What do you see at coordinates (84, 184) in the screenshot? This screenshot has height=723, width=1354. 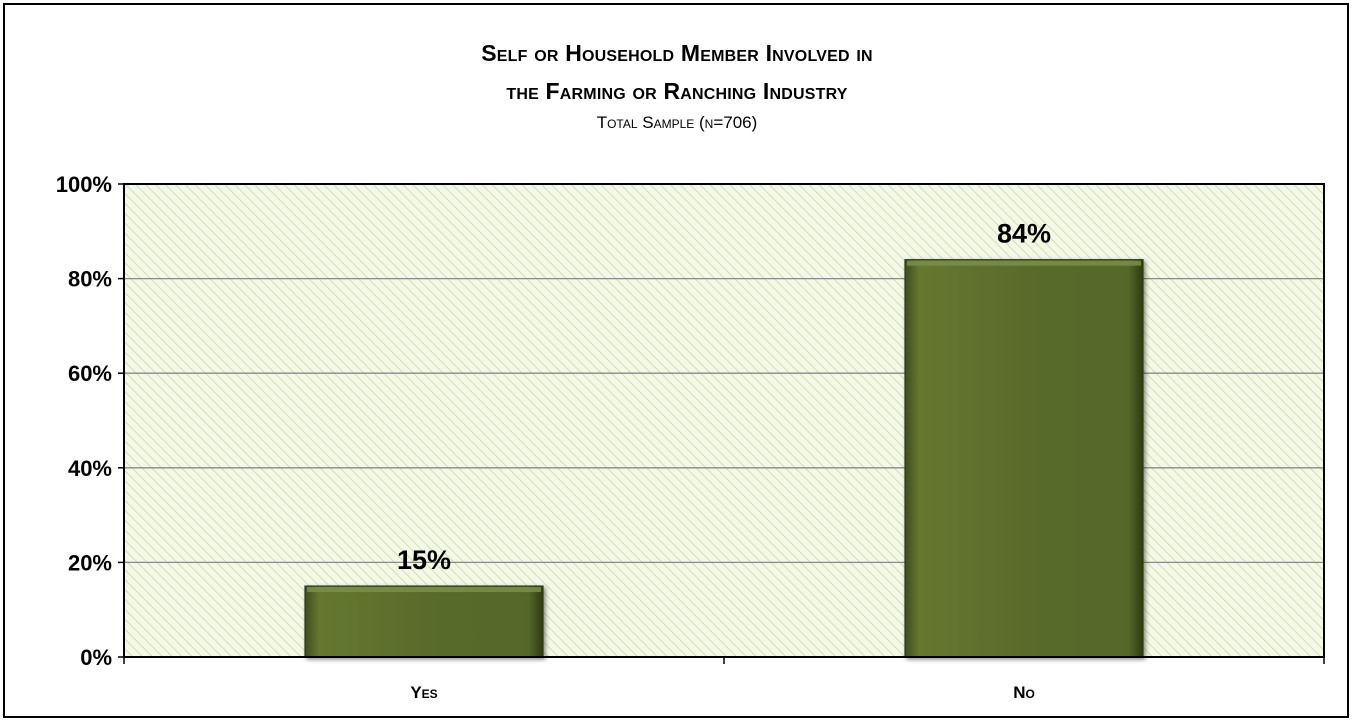 I see `y-tick-label: 100%` at bounding box center [84, 184].